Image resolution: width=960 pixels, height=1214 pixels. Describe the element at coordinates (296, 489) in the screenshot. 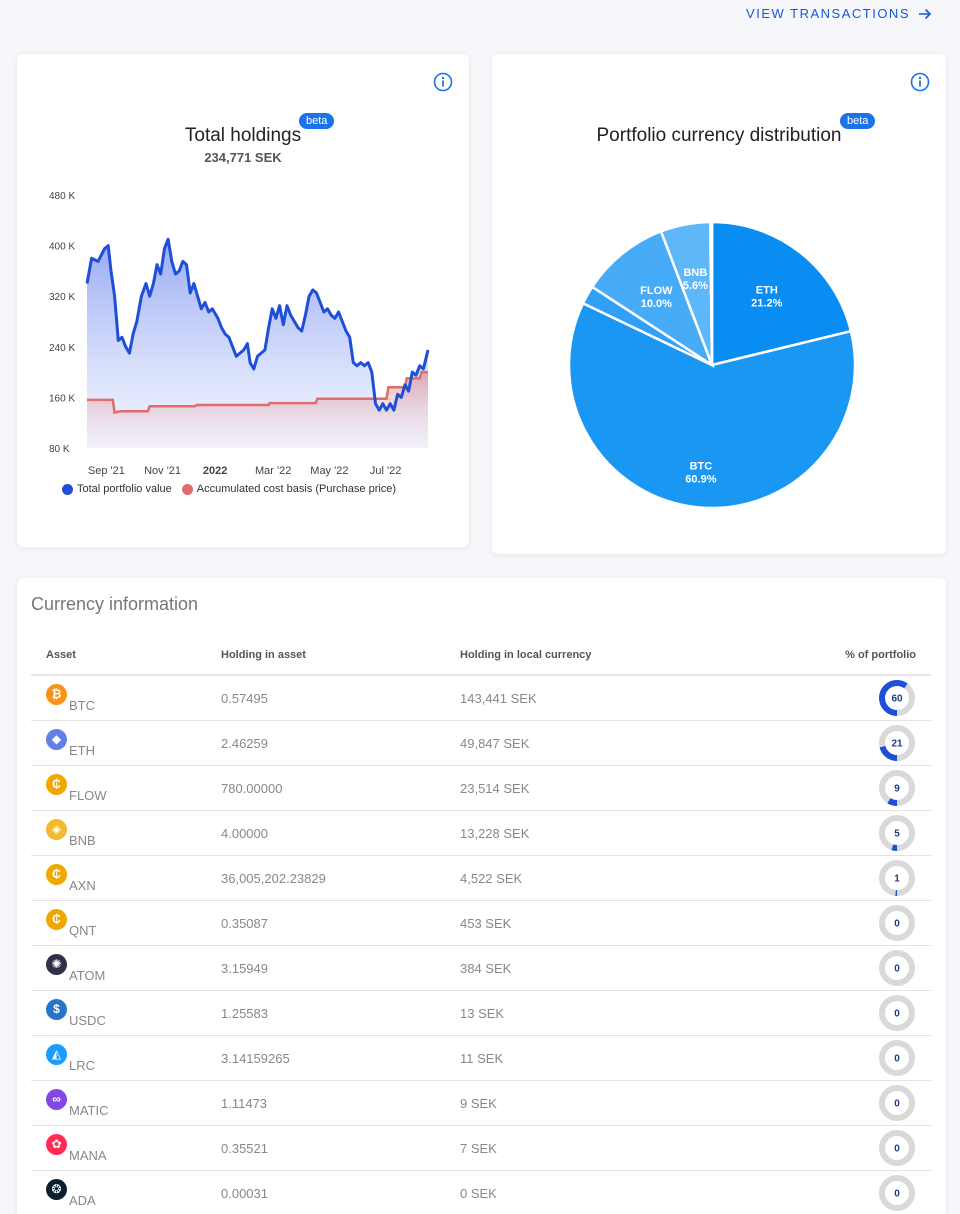

I see `legend-label: Accumulated cost basis (Purchase price)` at that location.